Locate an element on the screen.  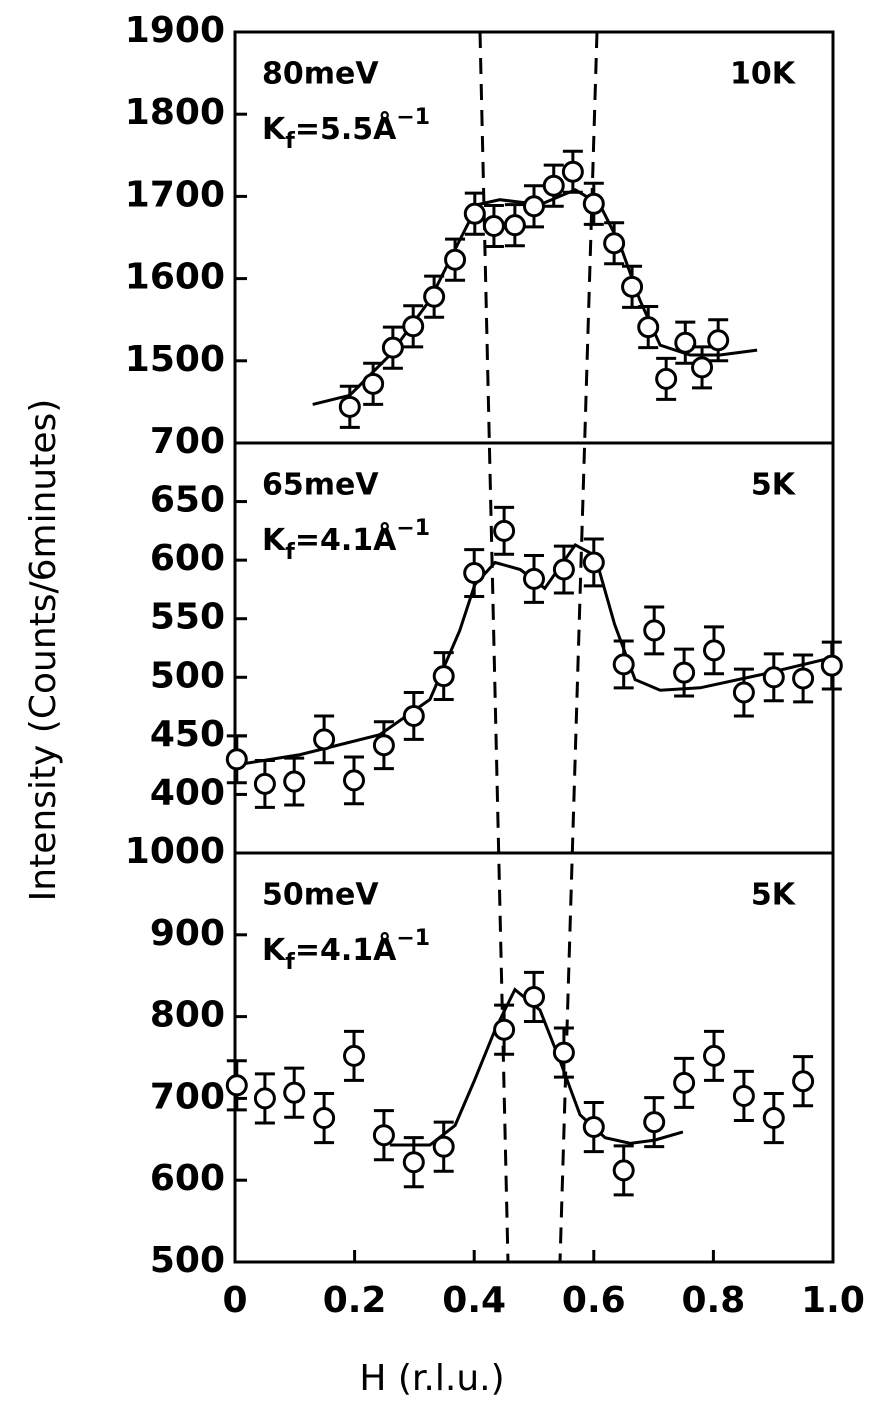
y-tick-label: 1500 is located at coordinates (175, 359).